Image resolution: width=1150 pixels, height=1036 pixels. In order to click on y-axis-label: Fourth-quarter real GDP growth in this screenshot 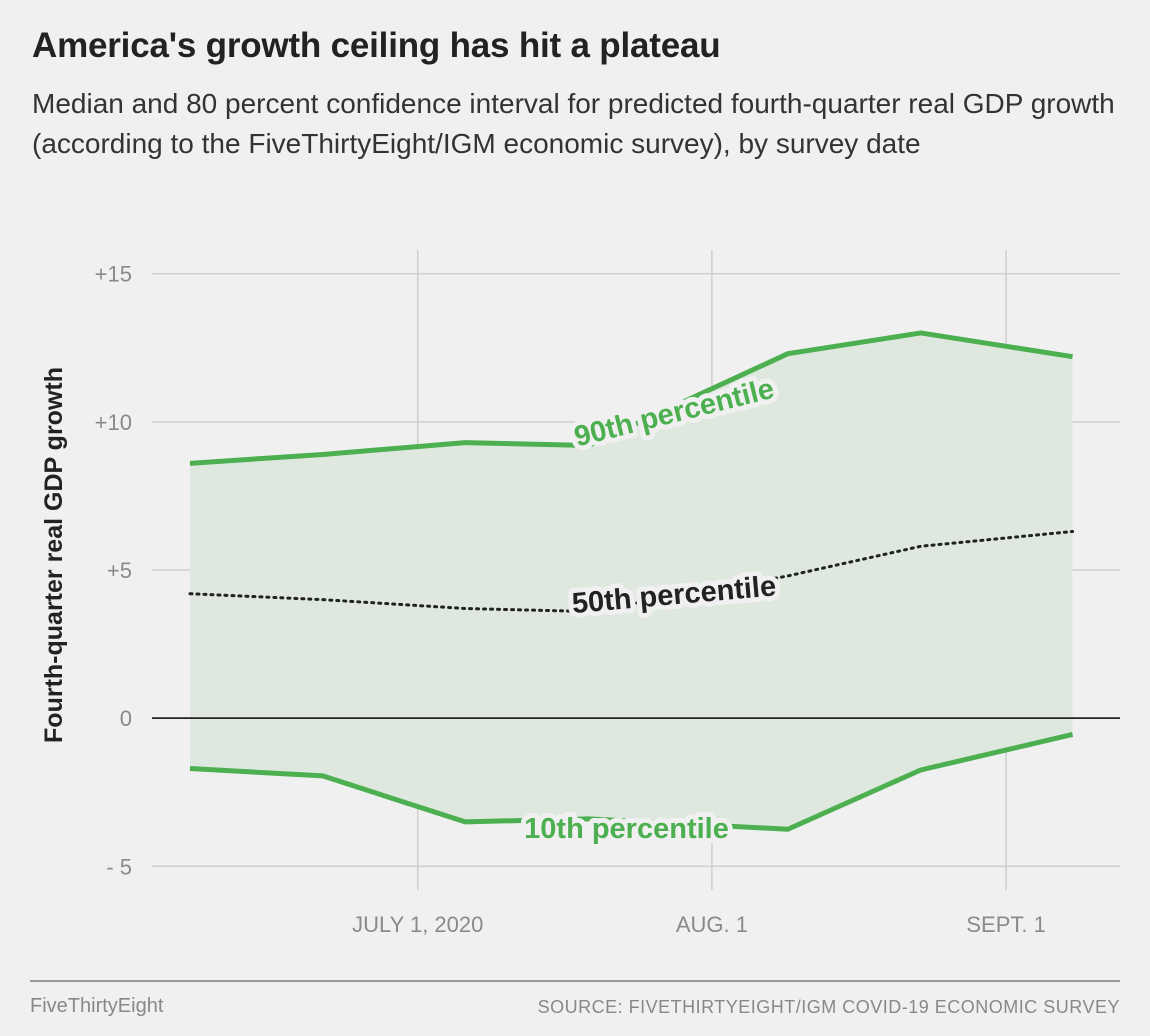, I will do `click(54, 555)`.